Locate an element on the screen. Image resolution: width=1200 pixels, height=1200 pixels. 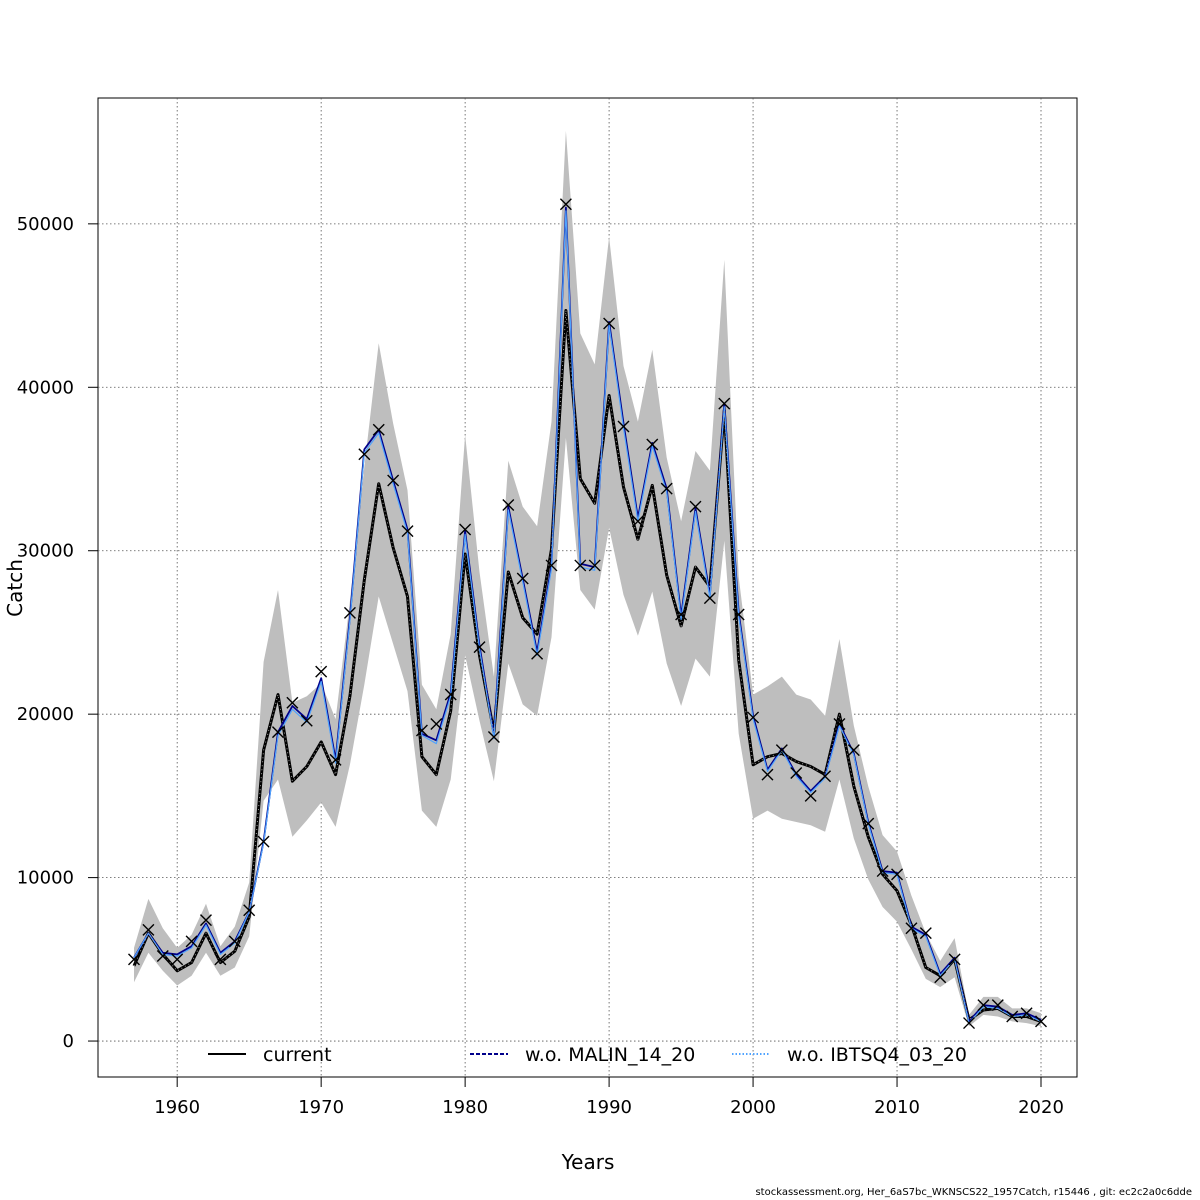
y-tick-label: 0 is located at coordinates (68, 1041).